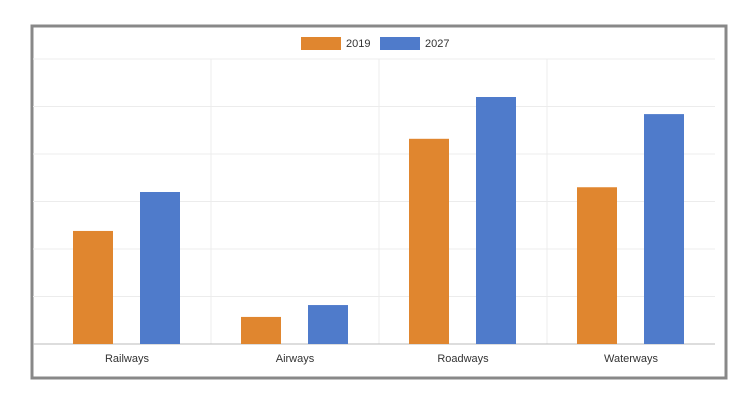 The width and height of the screenshot is (743, 402). What do you see at coordinates (437, 44) in the screenshot?
I see `legend-label: 2027` at bounding box center [437, 44].